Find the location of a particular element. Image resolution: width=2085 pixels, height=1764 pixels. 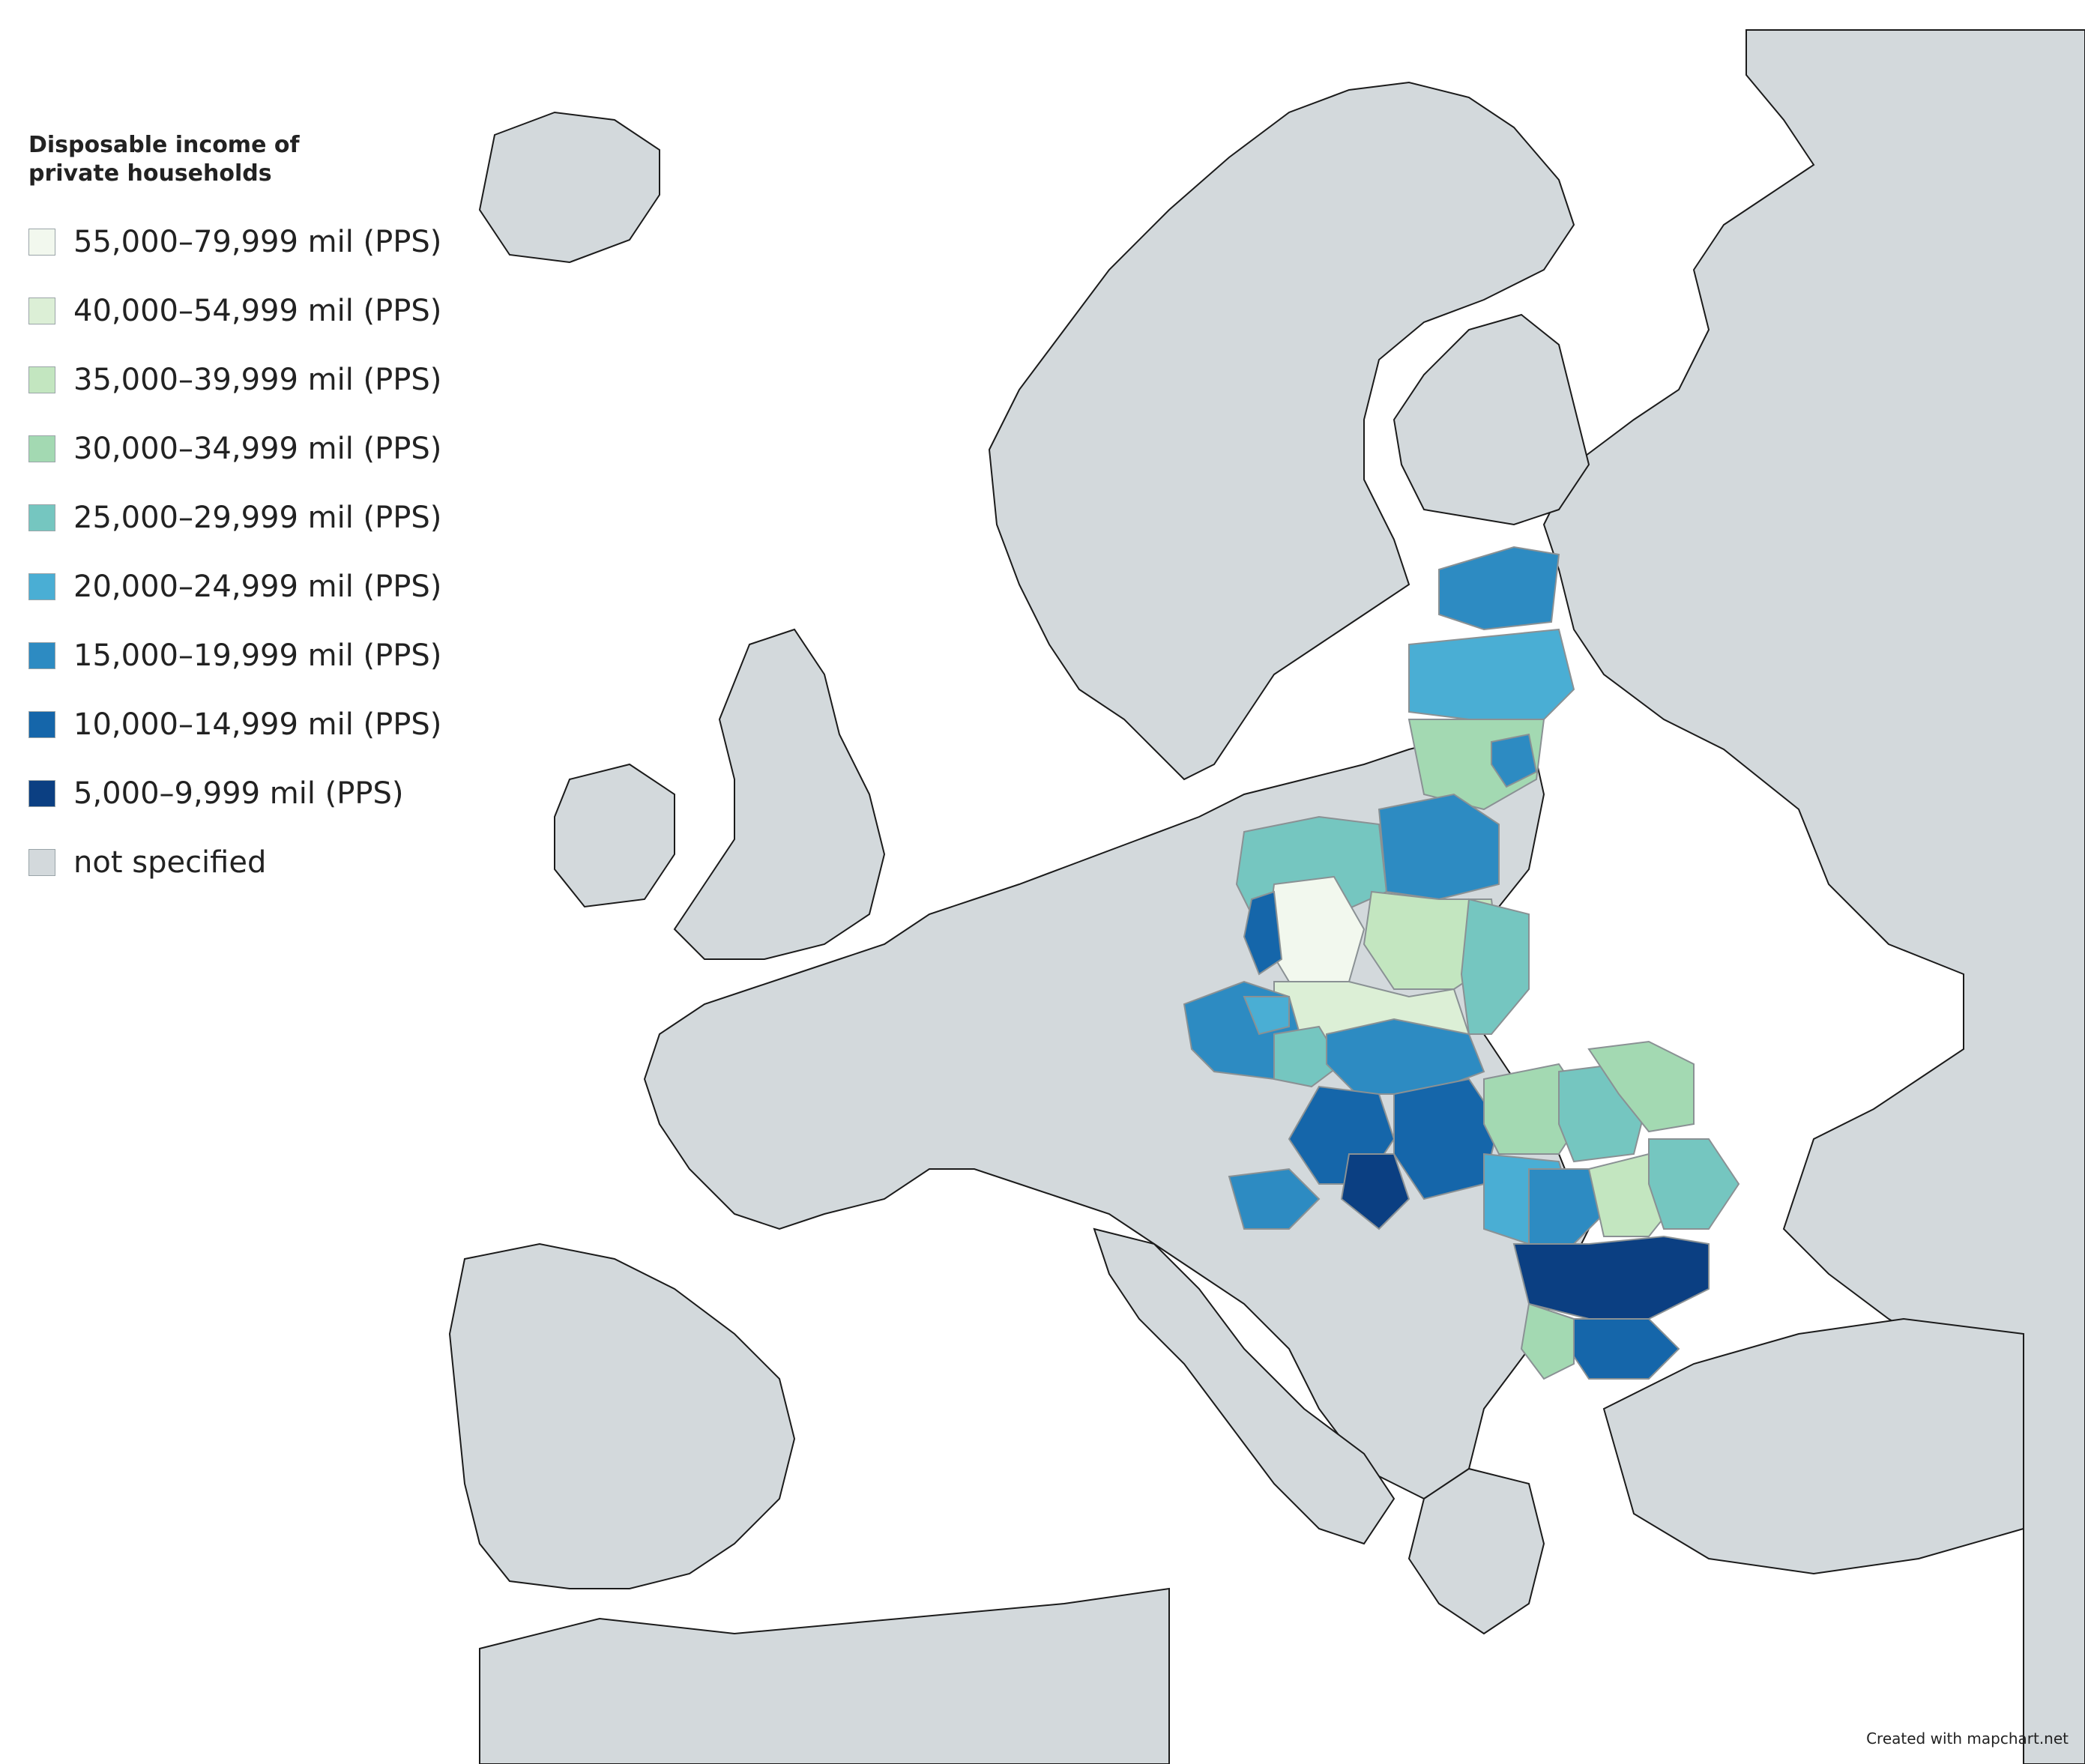

region-latvia is located at coordinates (1491, 674).